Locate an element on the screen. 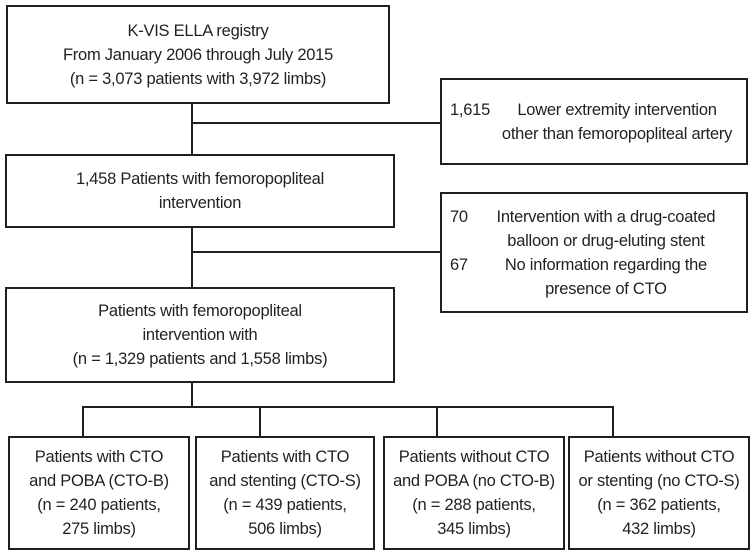 This screenshot has width=755, height=558. connector-branch-excluded-other is located at coordinates (316, 123).